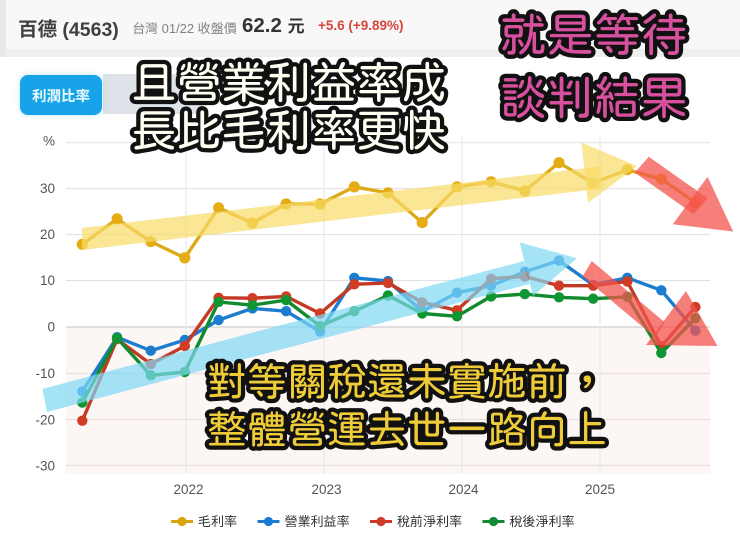  What do you see at coordinates (542, 520) in the screenshot?
I see `svg-text: 稅後淨利率` at bounding box center [542, 520].